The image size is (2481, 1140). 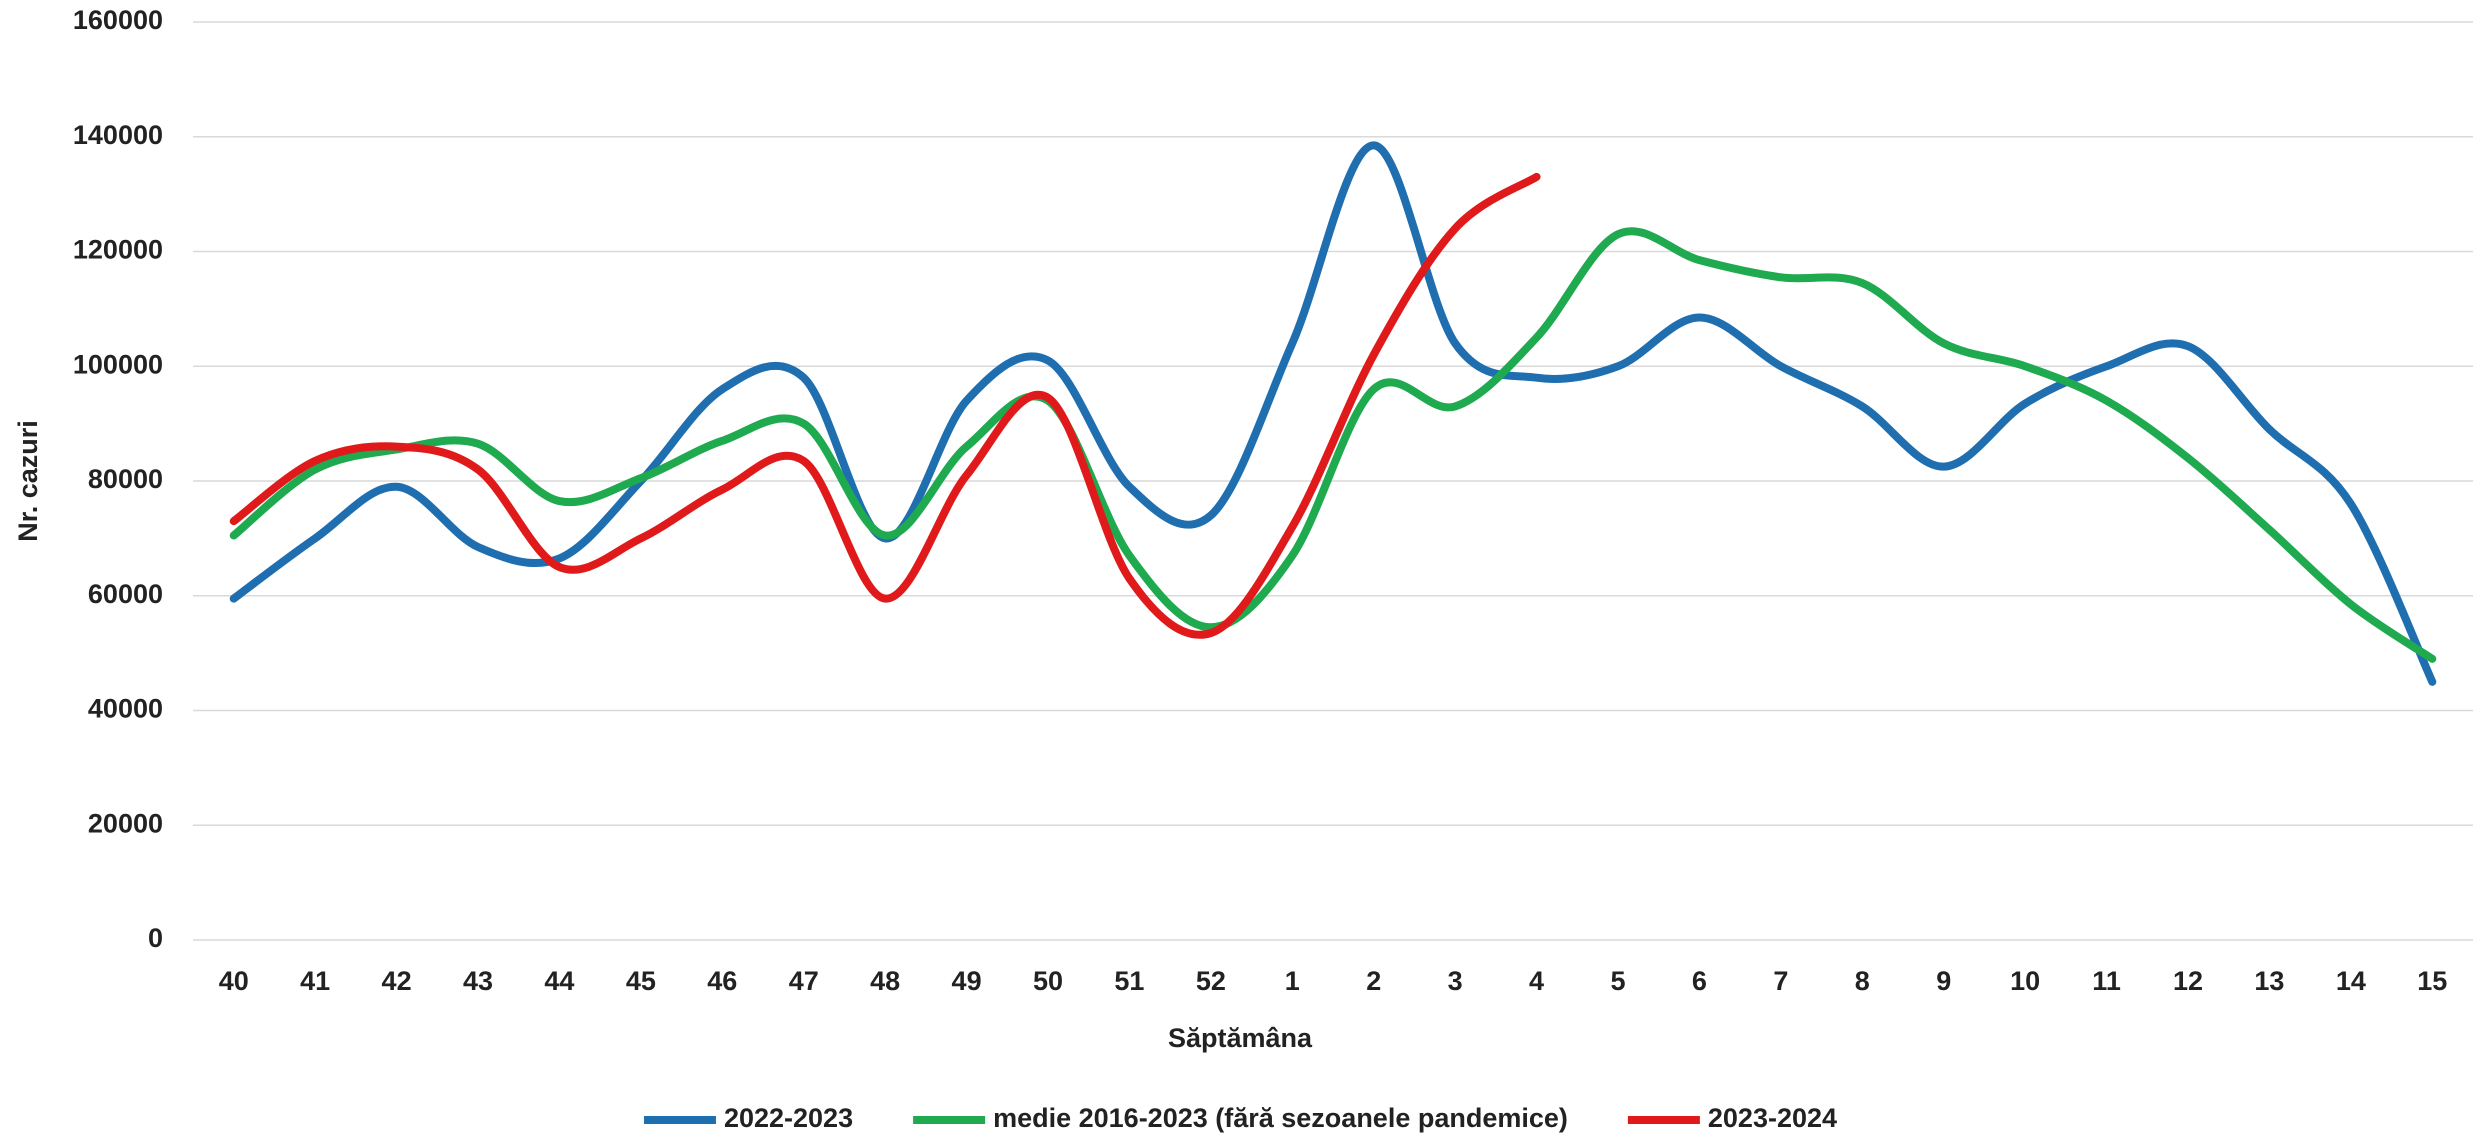 I want to click on x-tick-label: 4, so click(x=1536, y=981).